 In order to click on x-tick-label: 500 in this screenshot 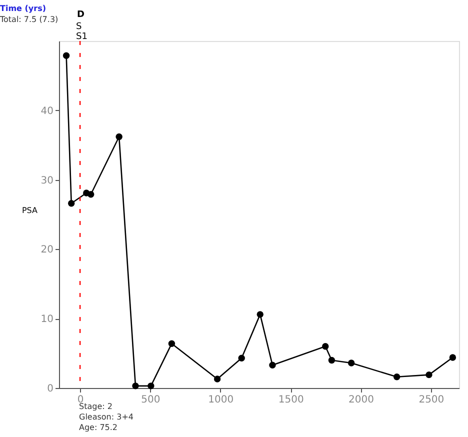, I will do `click(150, 400)`.